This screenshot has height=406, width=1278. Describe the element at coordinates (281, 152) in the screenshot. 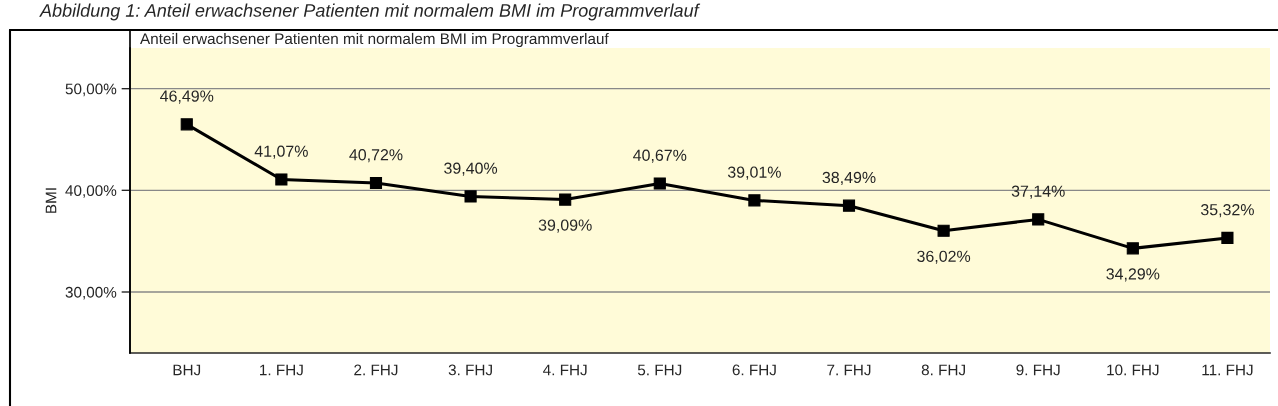

I see `data-label: 41,07%` at that location.